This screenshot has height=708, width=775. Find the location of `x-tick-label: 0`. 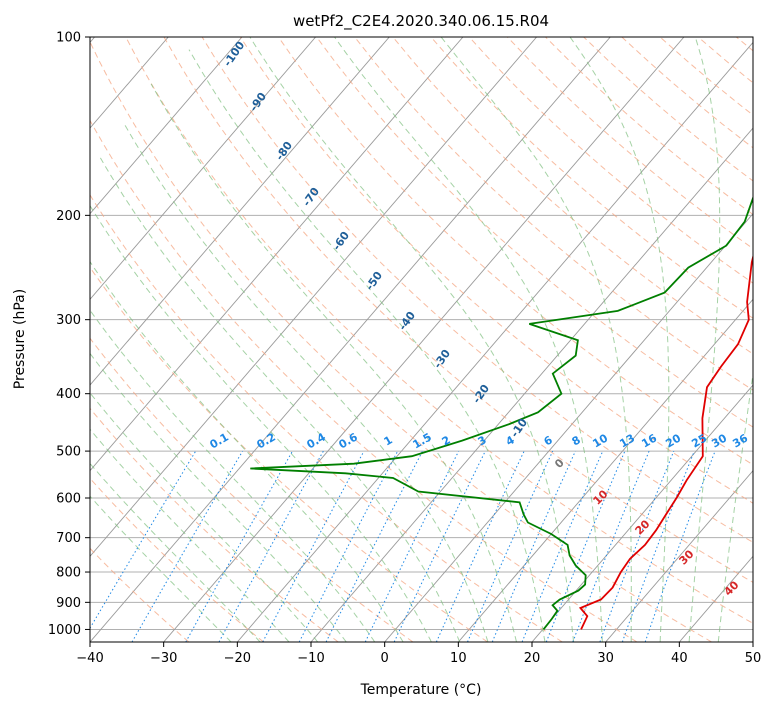

x-tick-label: 0 is located at coordinates (385, 658).